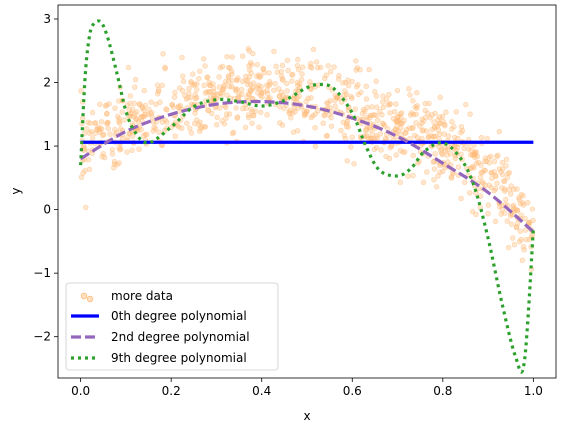 The height and width of the screenshot is (432, 565). I want to click on x-axis: 0.0 0.2 0.4 0.6 0.8 1.0, so click(307, 388).